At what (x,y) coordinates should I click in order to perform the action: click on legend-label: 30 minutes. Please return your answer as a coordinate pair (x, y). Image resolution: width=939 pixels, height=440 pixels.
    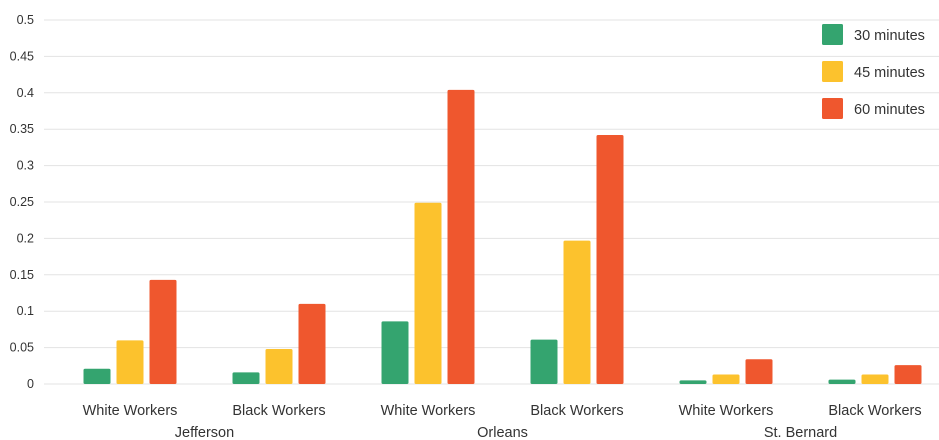
    Looking at the image, I should click on (889, 36).